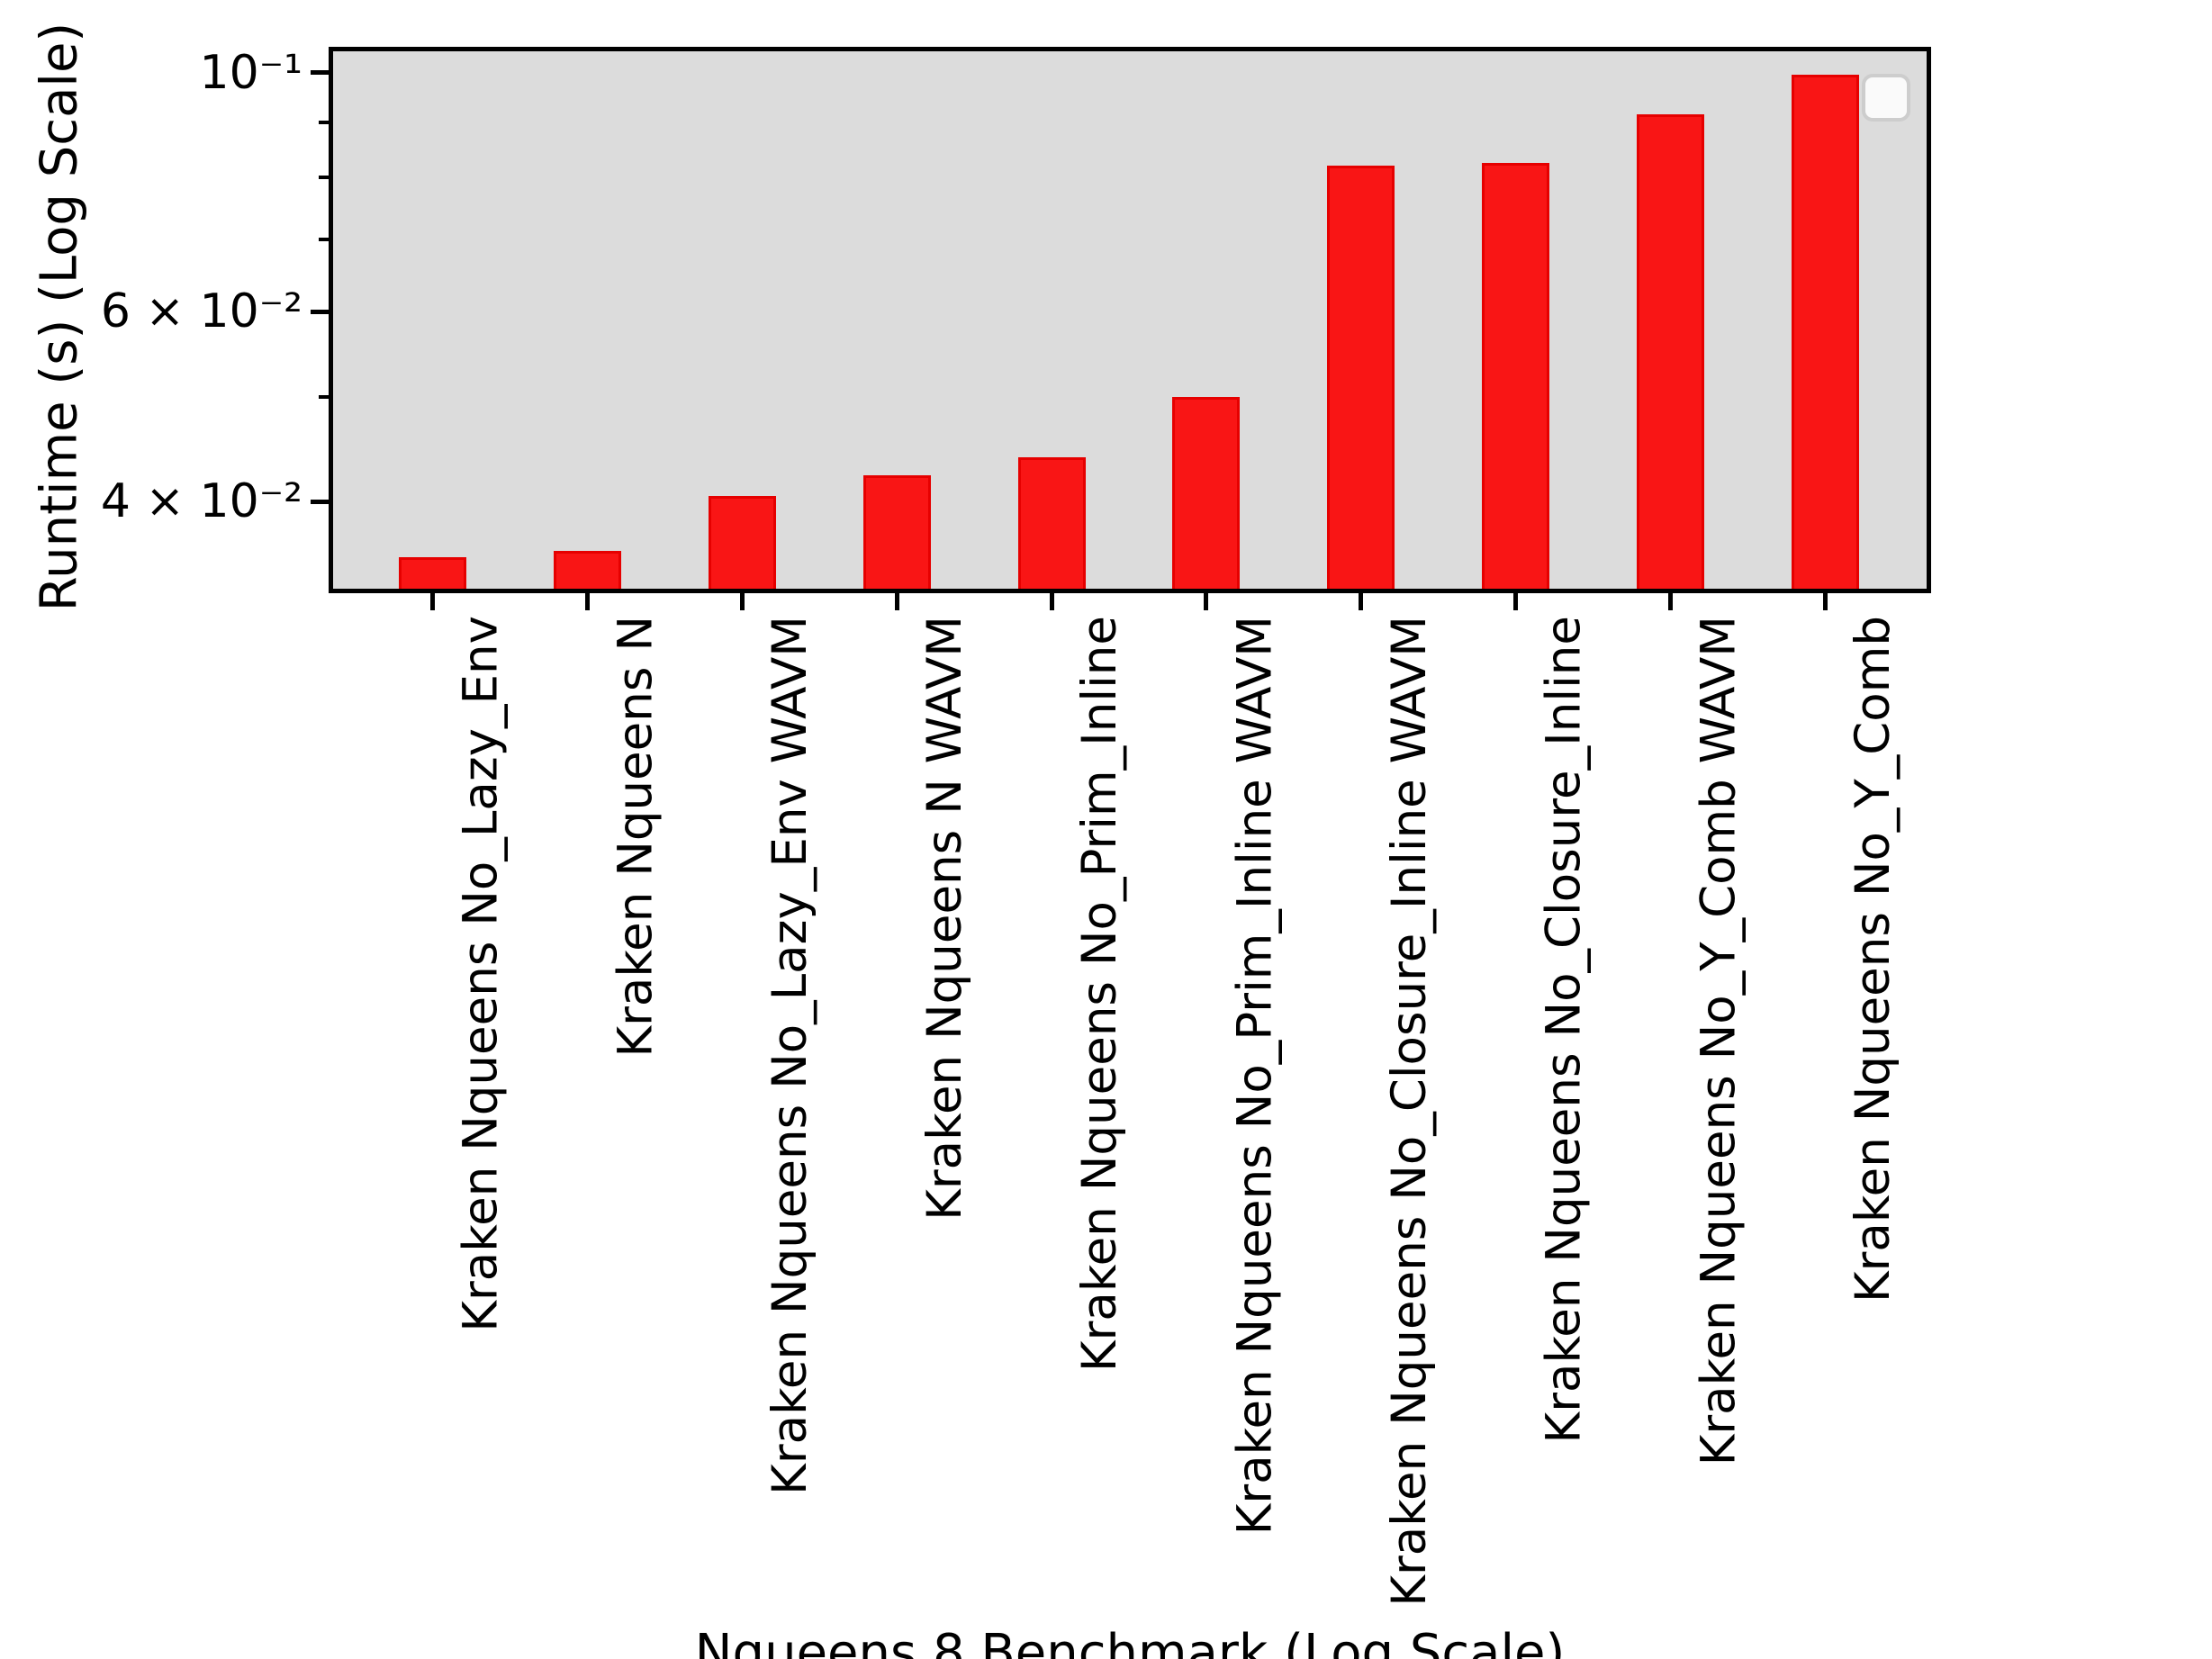  Describe the element at coordinates (636, 837) in the screenshot. I see `x-tick-label-1: Kraken Nqueens N` at that location.